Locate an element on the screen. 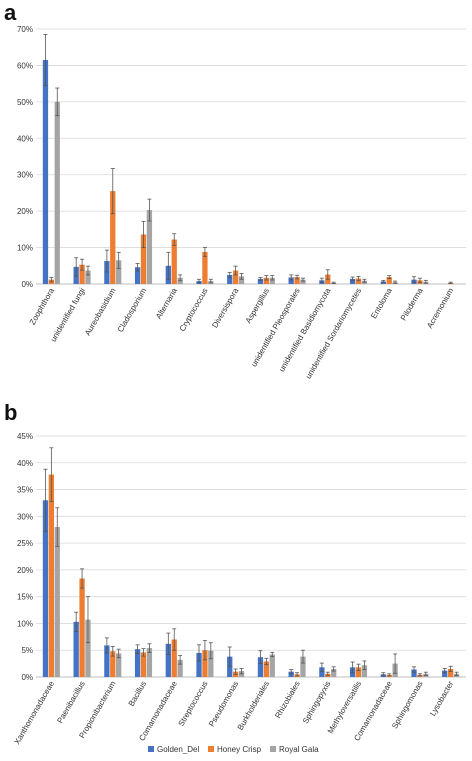 This screenshot has width=472, height=761. x-tick-label: Diversispora is located at coordinates (225, 307).